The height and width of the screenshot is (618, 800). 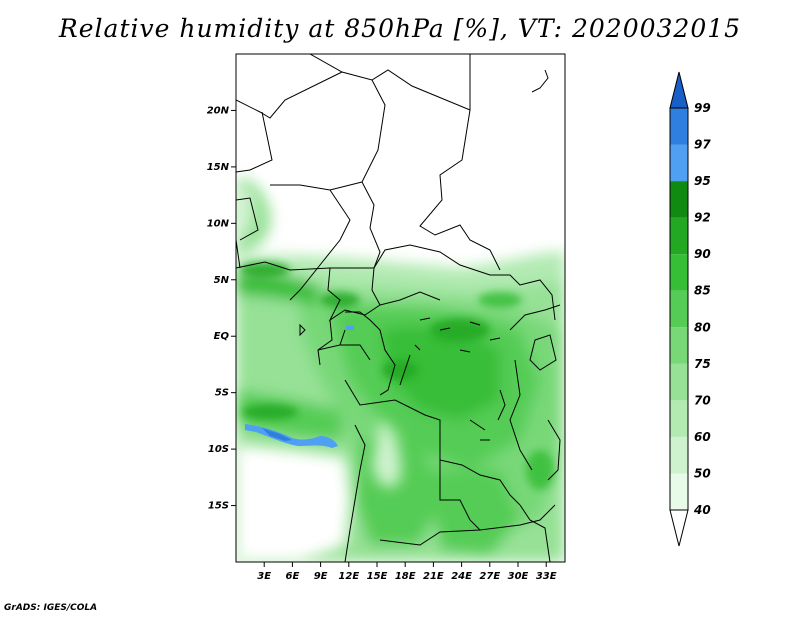 I want to click on colorbar-label: 75, so click(x=702, y=364).